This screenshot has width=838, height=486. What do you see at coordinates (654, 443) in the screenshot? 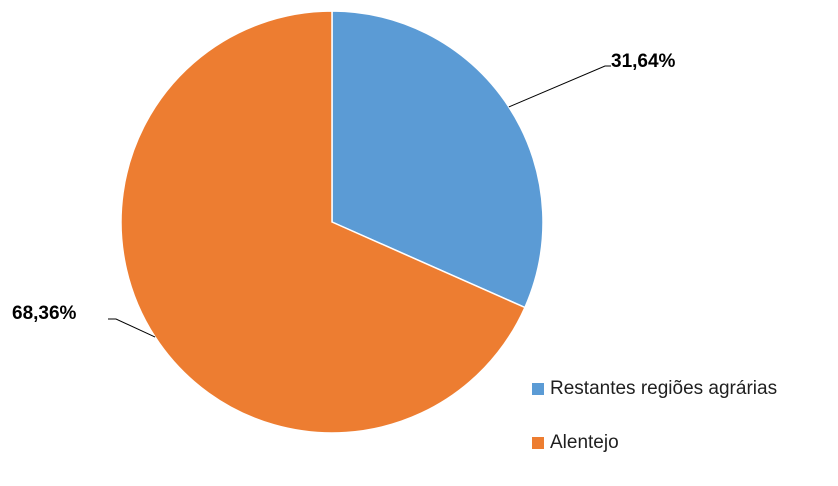
I see `legend-item-alentejo: Alentejo` at bounding box center [654, 443].